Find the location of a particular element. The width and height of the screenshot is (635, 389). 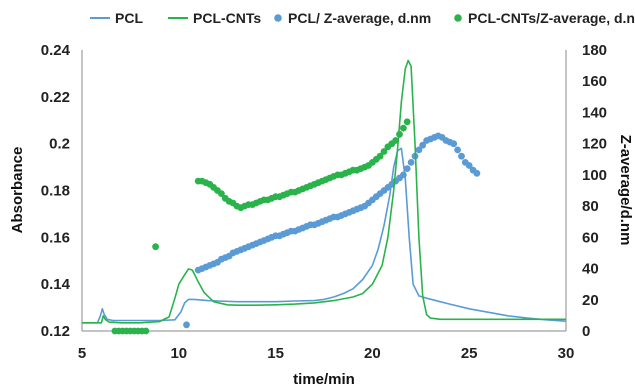

legend-swatch-pcl-zavg is located at coordinates (278, 18).